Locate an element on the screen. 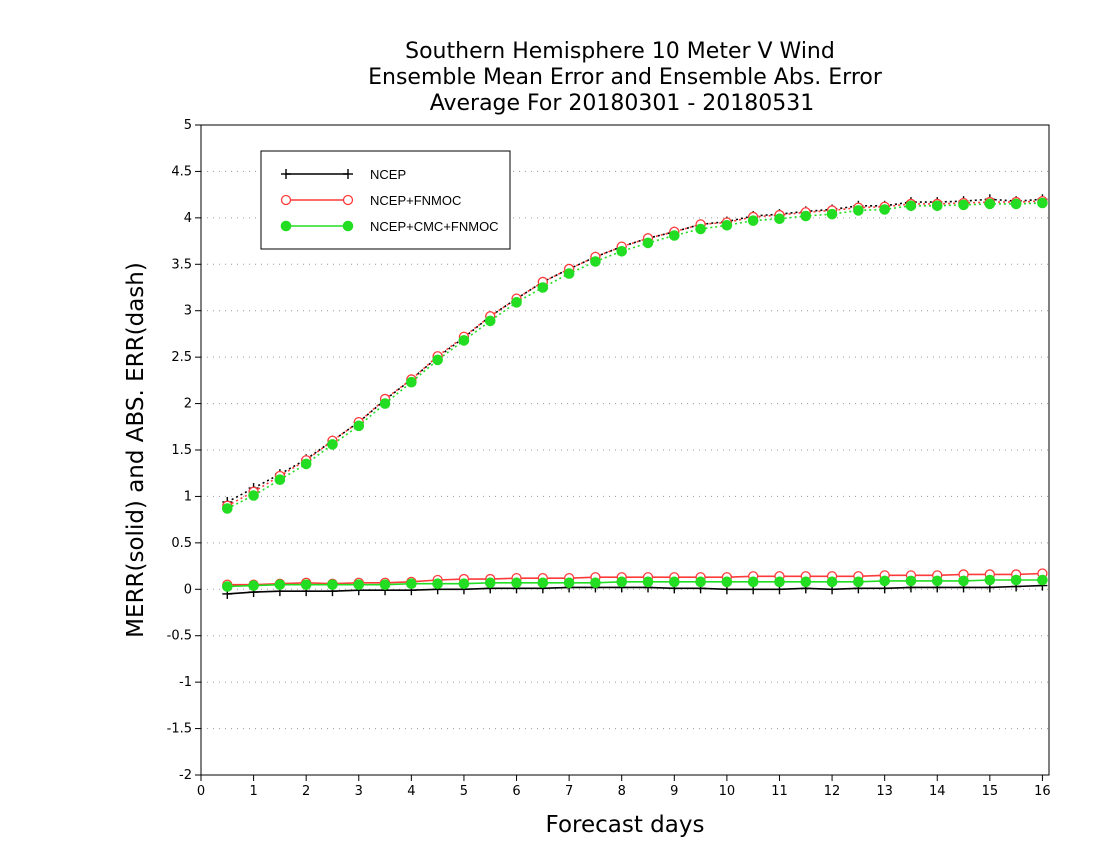 This screenshot has width=1100, height=850. y-tick-label: 2 is located at coordinates (188, 404).